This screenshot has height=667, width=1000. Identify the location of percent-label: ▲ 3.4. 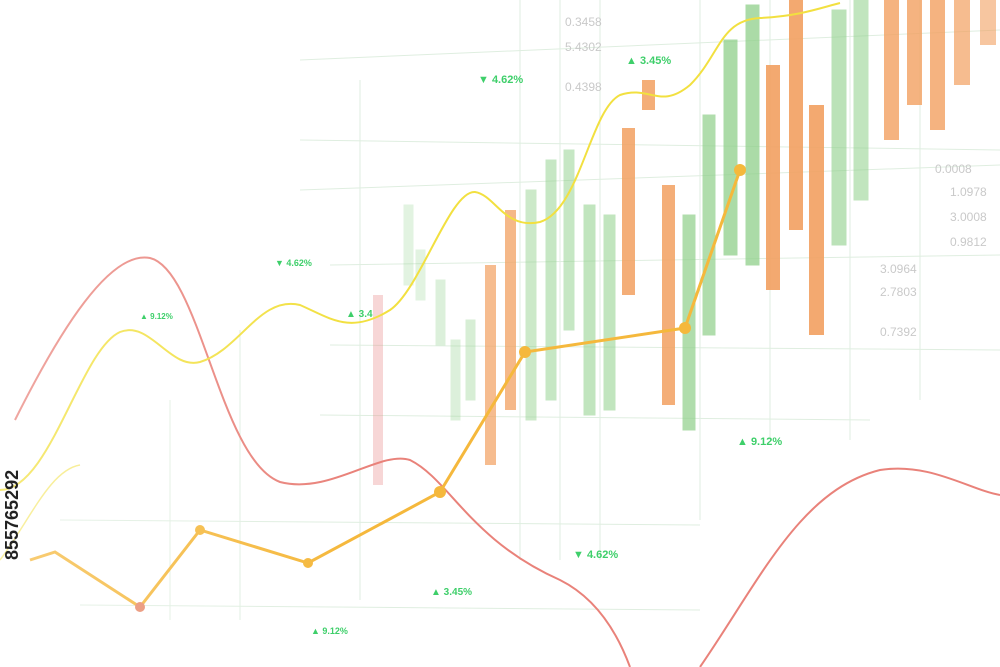
(359, 314).